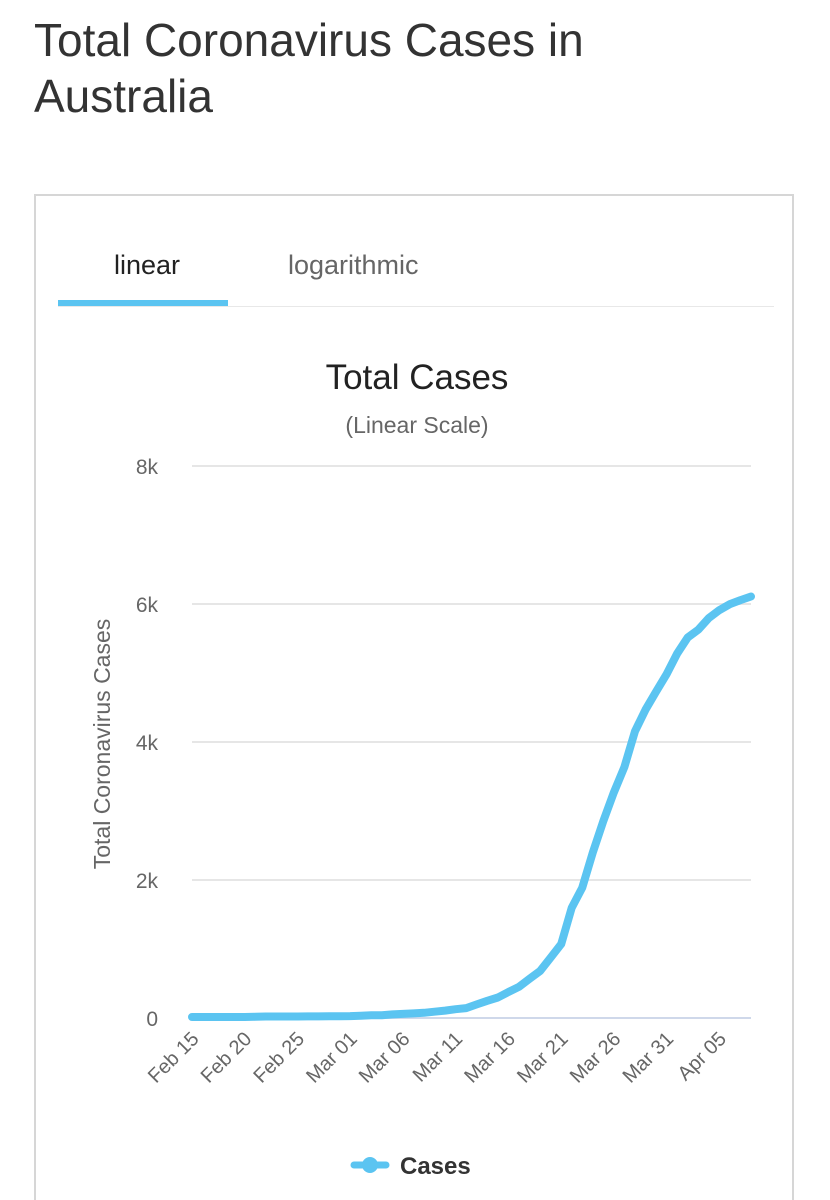 The image size is (830, 1200). I want to click on tab-linear: linear, so click(147, 265).